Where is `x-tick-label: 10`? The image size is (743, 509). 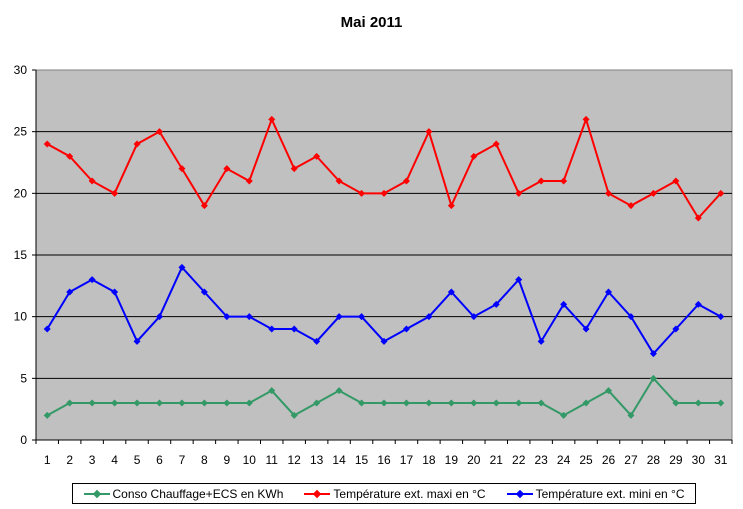
x-tick-label: 10 is located at coordinates (250, 460).